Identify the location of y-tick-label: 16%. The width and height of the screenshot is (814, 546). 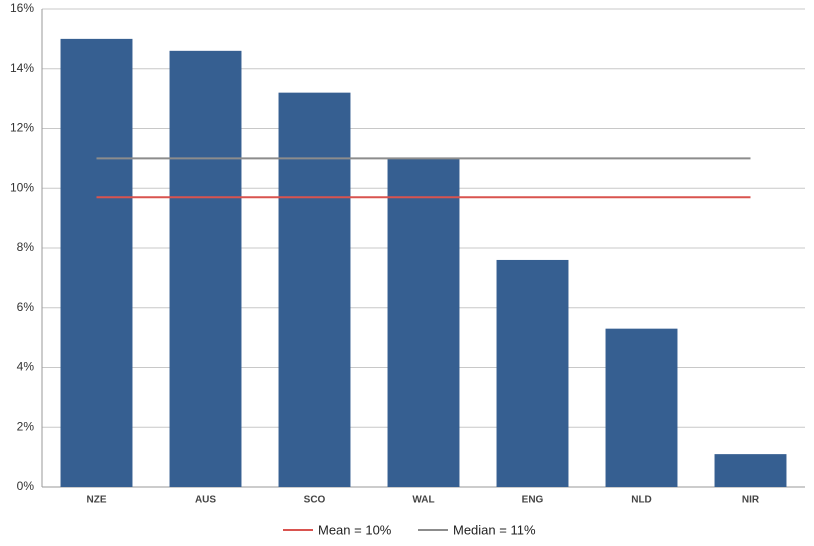
(22, 8).